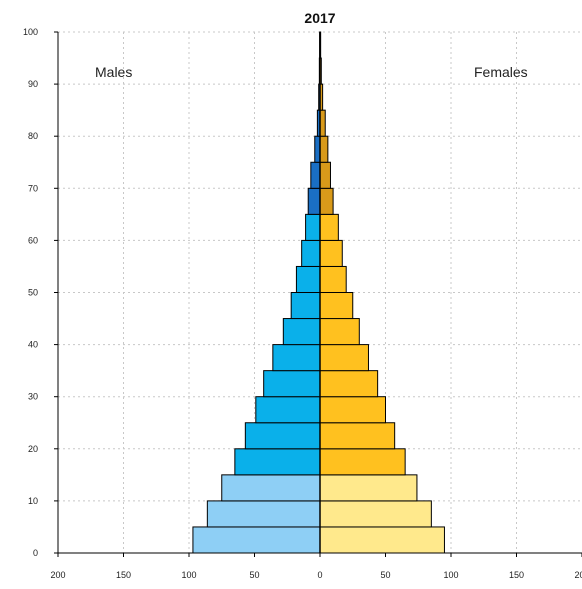 This screenshot has width=582, height=589. Describe the element at coordinates (113, 72) in the screenshot. I see `males-label: Males` at that location.